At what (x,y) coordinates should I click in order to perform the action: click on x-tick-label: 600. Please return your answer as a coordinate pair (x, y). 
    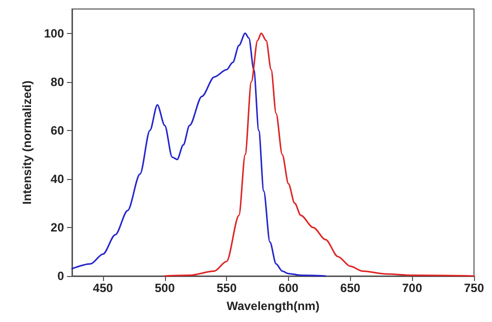
    Looking at the image, I should click on (288, 288).